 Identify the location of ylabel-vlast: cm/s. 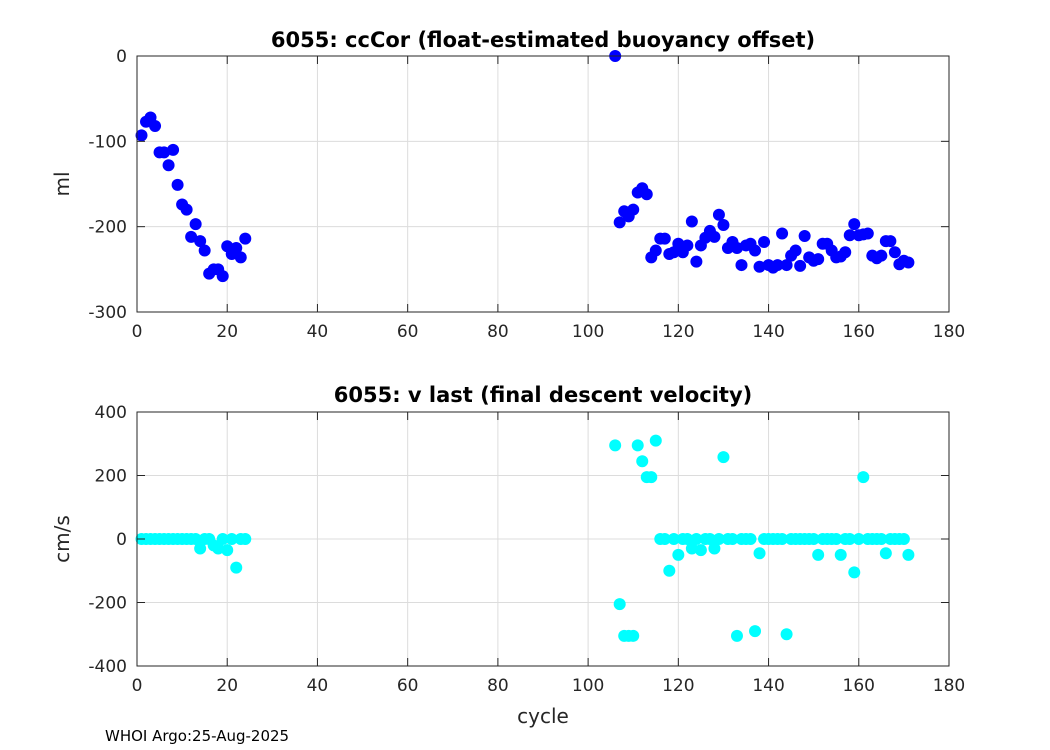
(62, 539).